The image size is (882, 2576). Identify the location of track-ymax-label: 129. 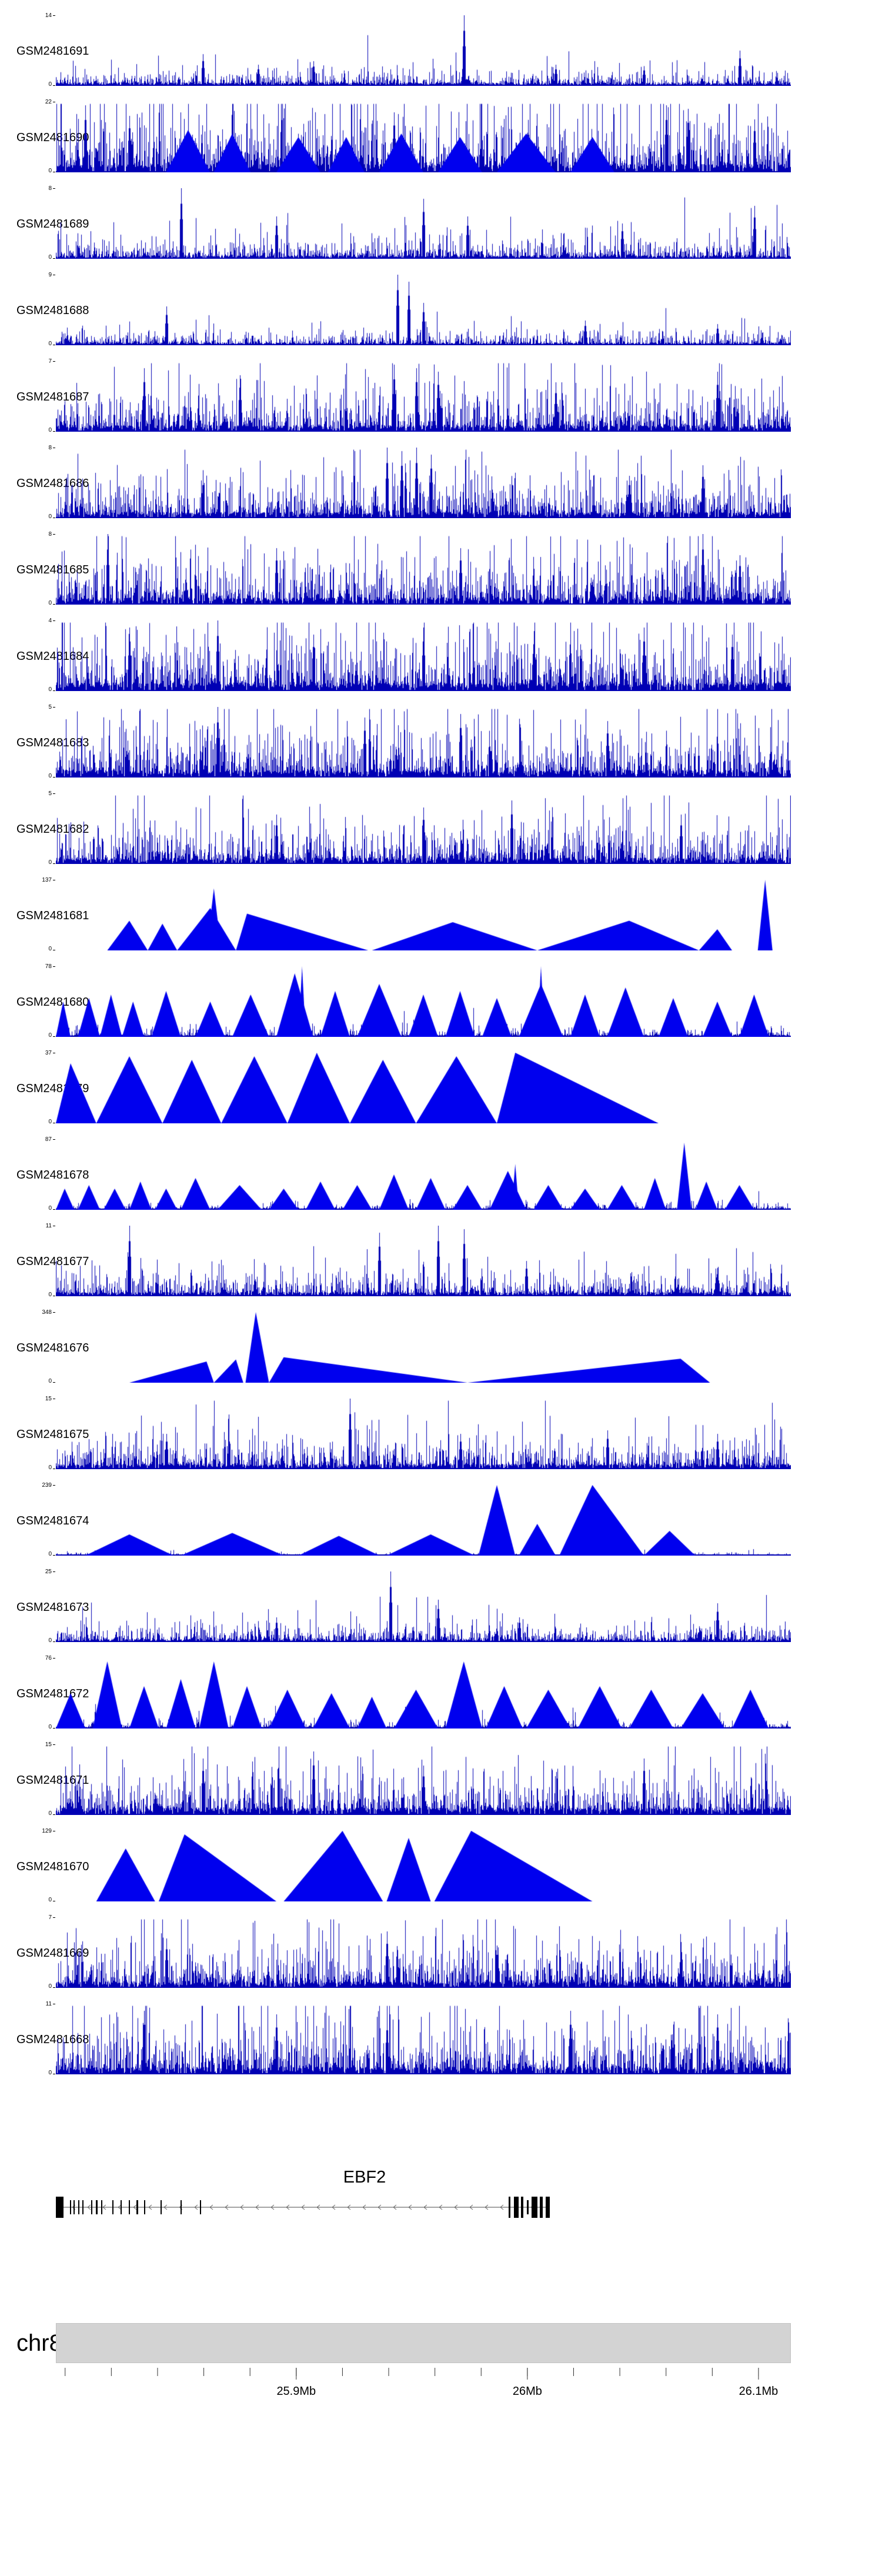
(47, 1831).